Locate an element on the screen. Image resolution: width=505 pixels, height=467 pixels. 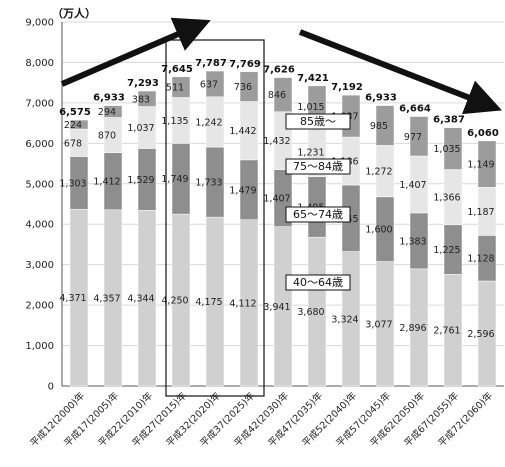
unit-label: （万人） is located at coordinates (74, 13).